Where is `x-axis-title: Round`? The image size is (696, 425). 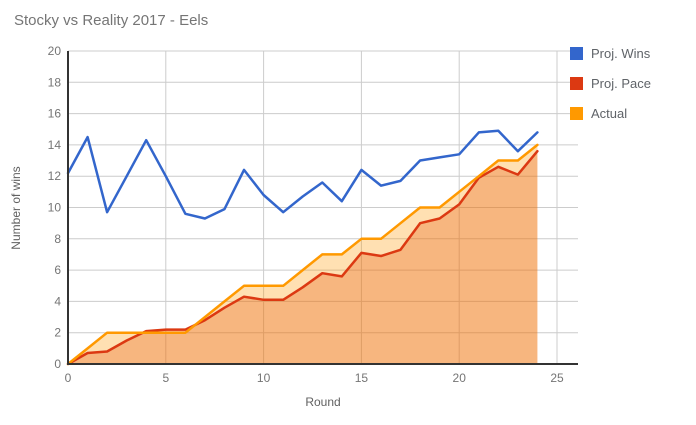
x-axis-title: Round is located at coordinates (322, 402).